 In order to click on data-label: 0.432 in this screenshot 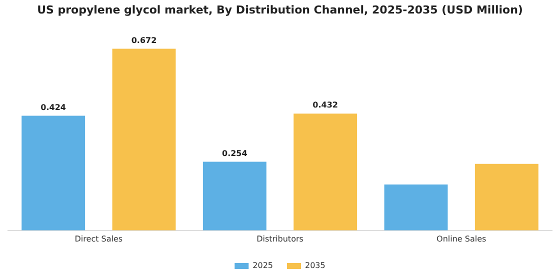, I will do `click(325, 105)`.